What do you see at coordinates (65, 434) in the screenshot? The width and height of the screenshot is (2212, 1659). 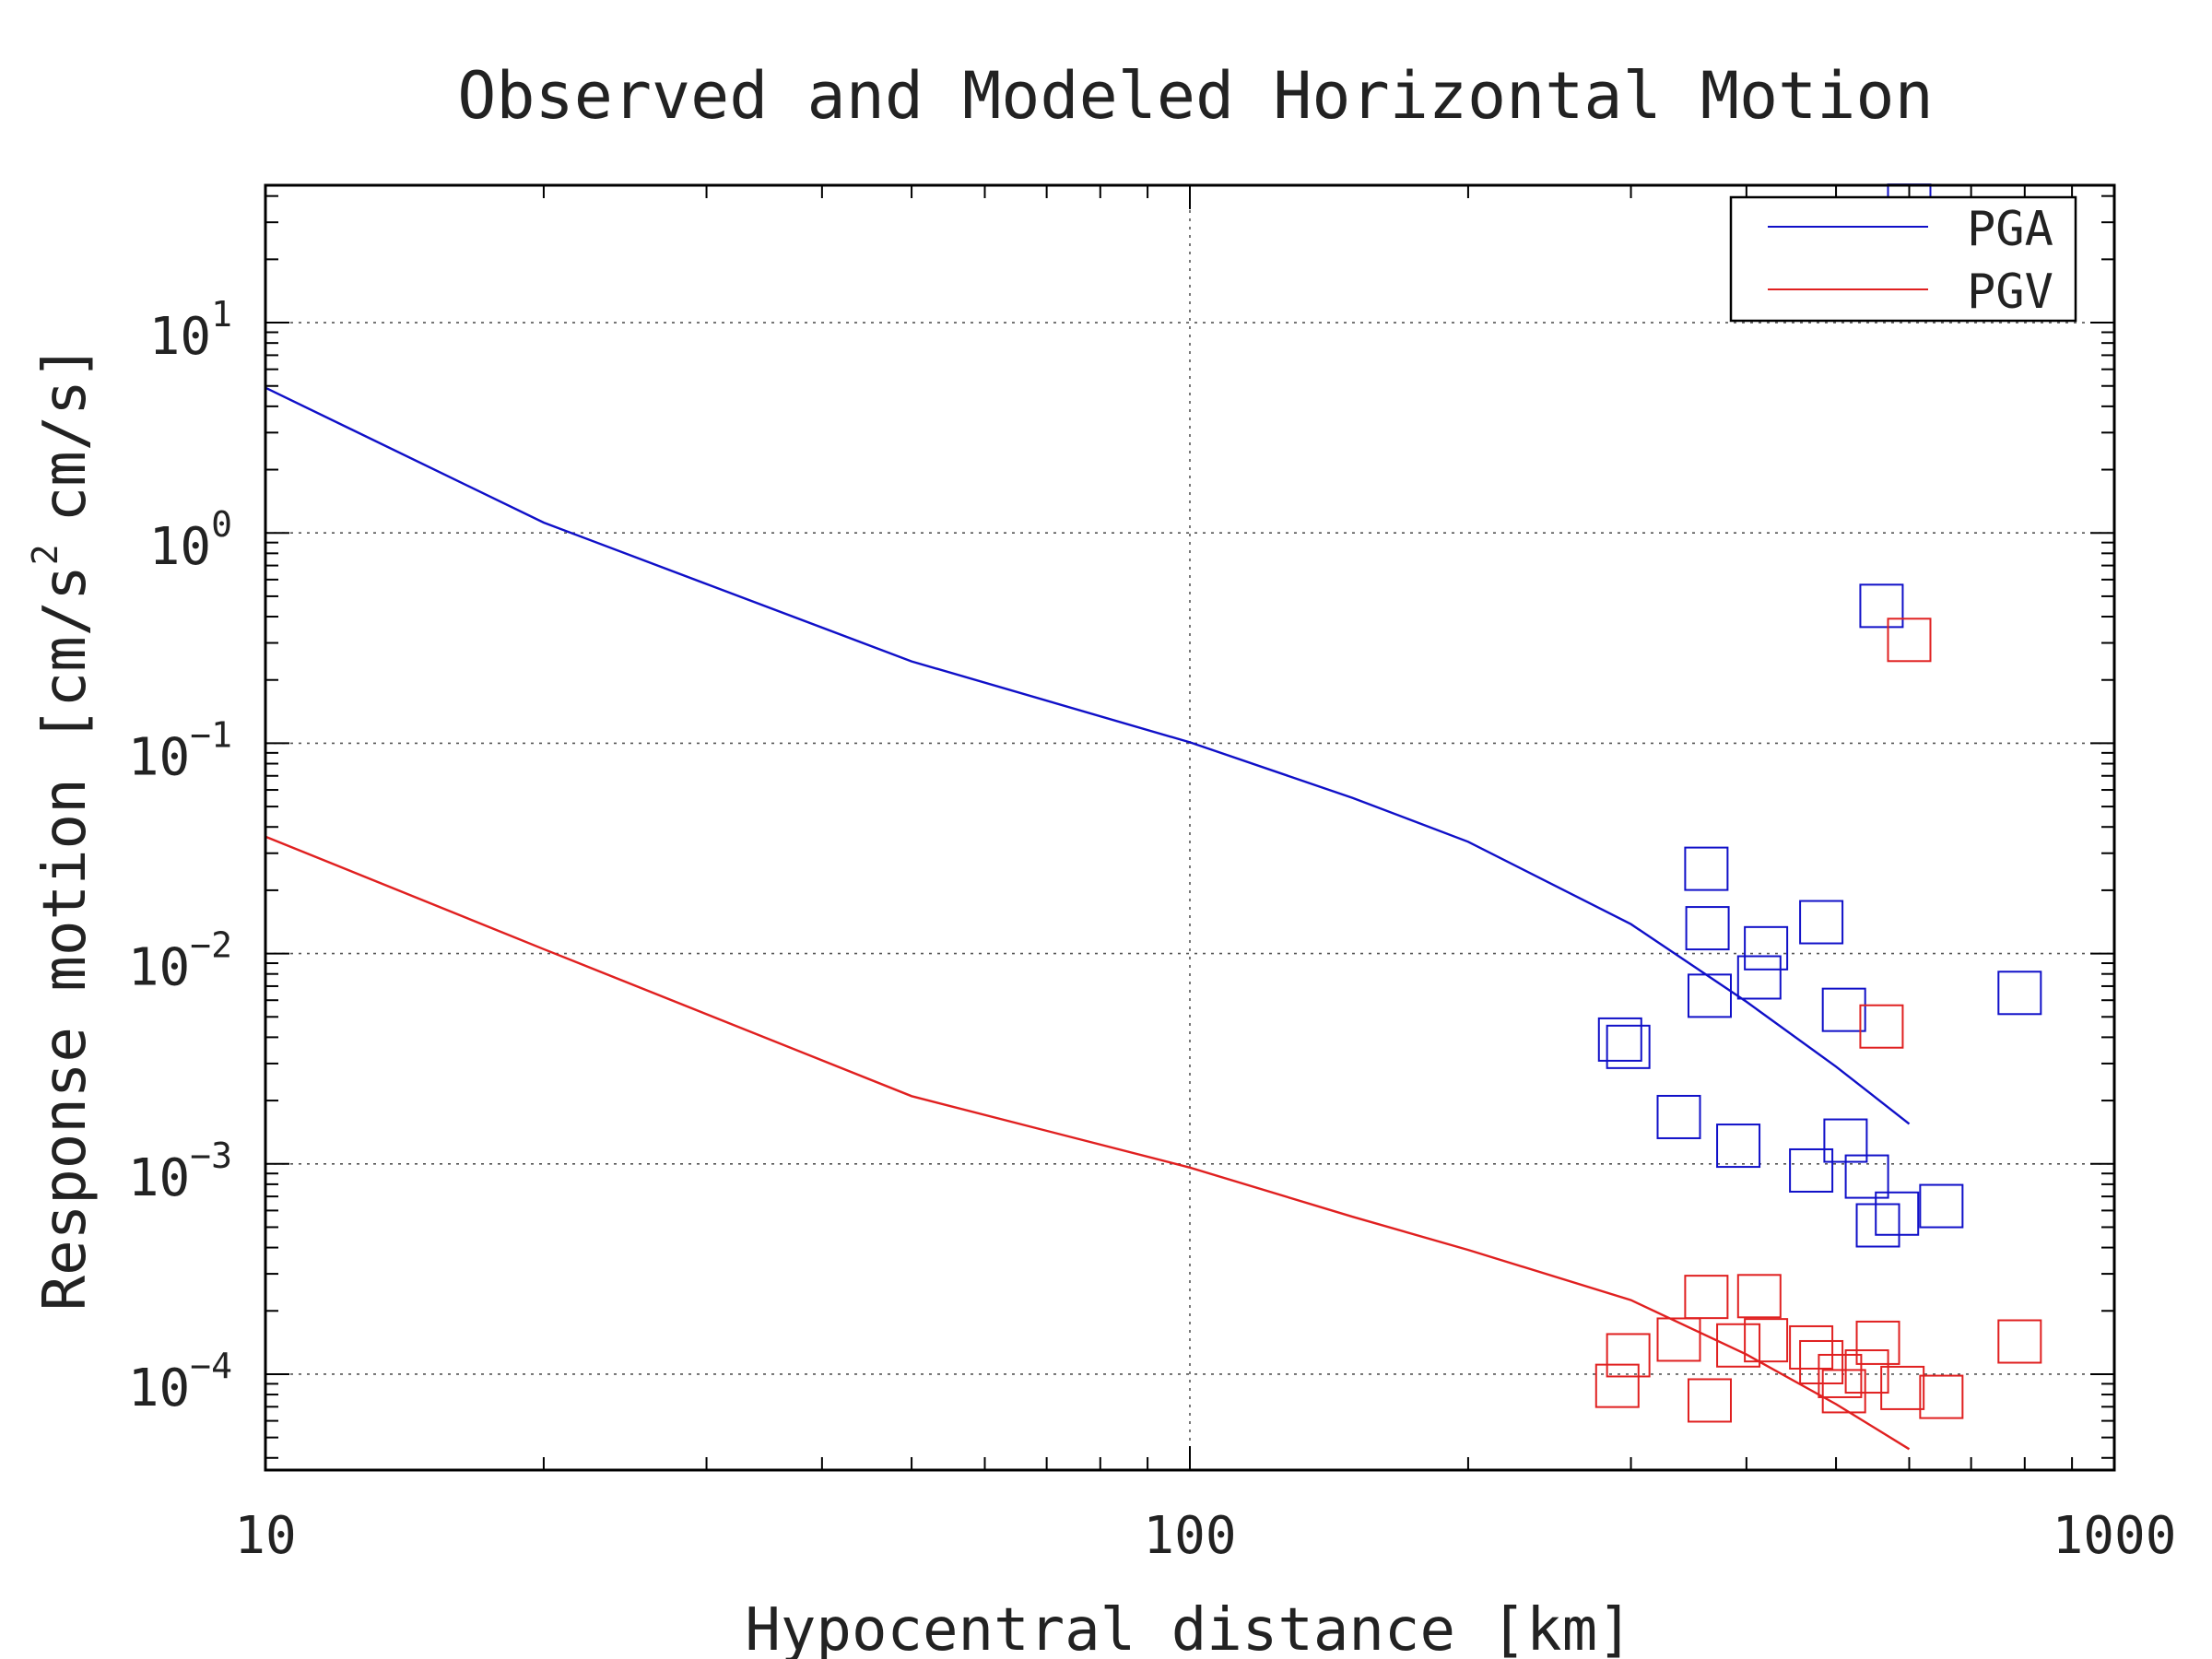 I see `y-axis-label-tail: cm/s]` at bounding box center [65, 434].